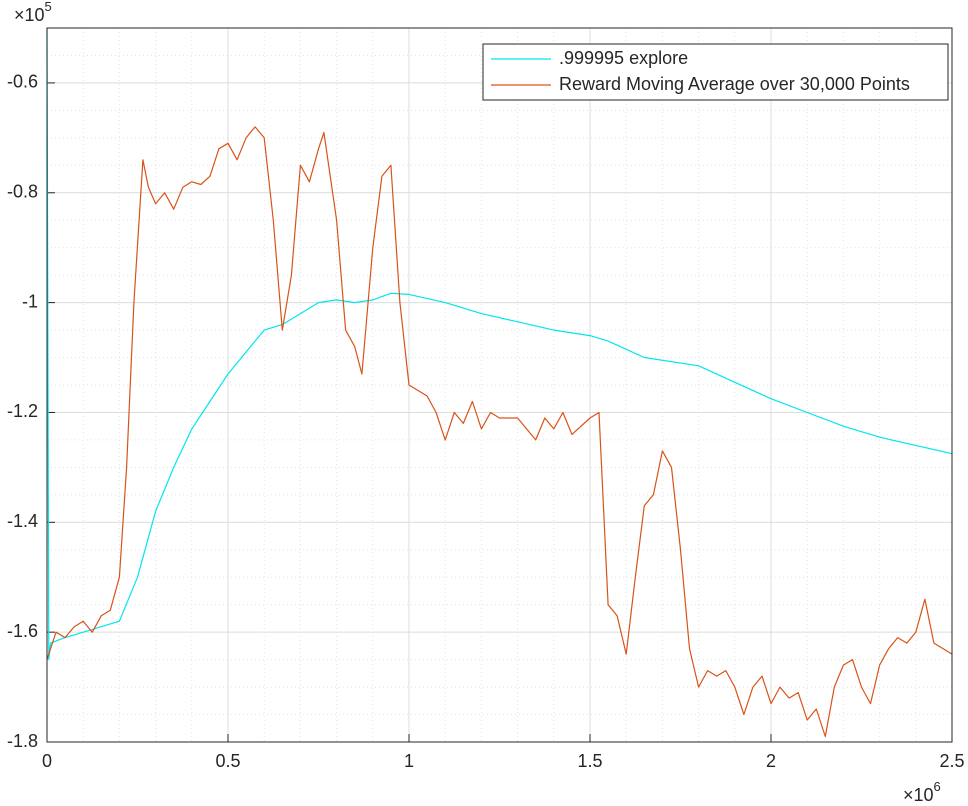 The width and height of the screenshot is (968, 806). I want to click on y-tick-label: -1.6, so click(22, 631).